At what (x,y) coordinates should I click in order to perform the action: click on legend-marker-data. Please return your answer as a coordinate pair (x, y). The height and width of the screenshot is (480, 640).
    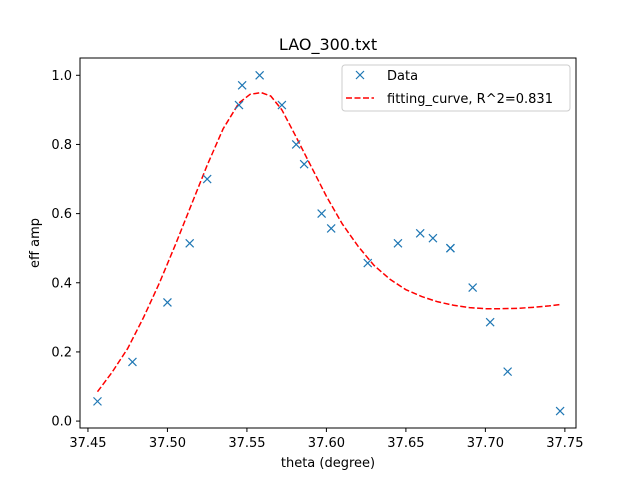
    Looking at the image, I should click on (360, 75).